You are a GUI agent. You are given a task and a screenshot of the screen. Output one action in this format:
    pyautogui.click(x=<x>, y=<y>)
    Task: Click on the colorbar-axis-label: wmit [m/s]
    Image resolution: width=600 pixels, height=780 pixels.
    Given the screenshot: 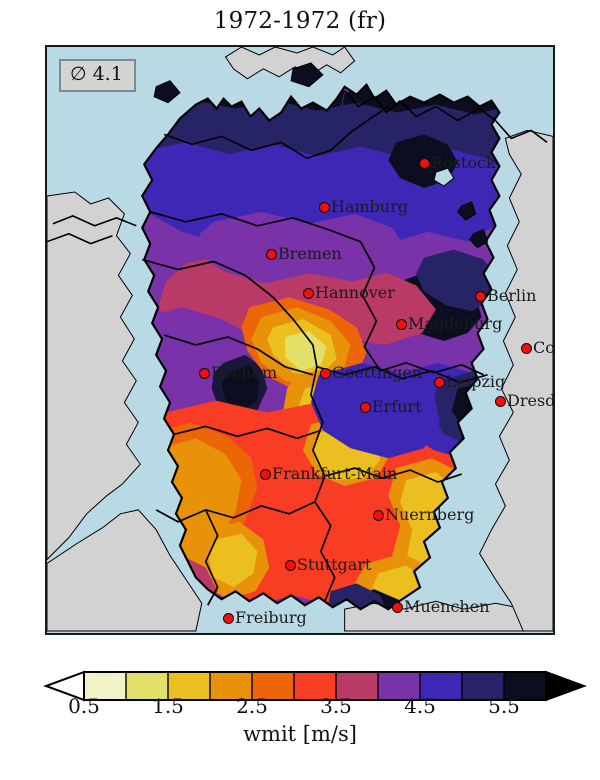 What is the action you would take?
    pyautogui.click(x=300, y=734)
    